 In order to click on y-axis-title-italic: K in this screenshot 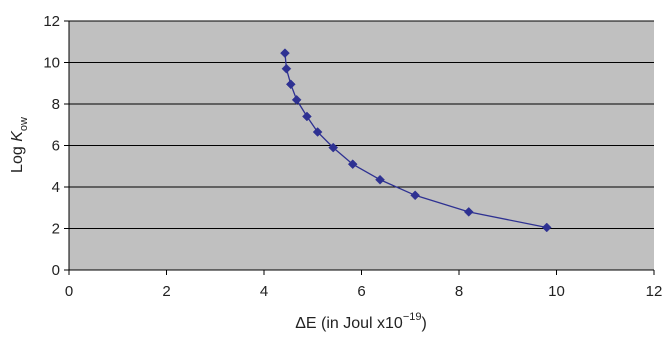, I will do `click(17, 136)`.